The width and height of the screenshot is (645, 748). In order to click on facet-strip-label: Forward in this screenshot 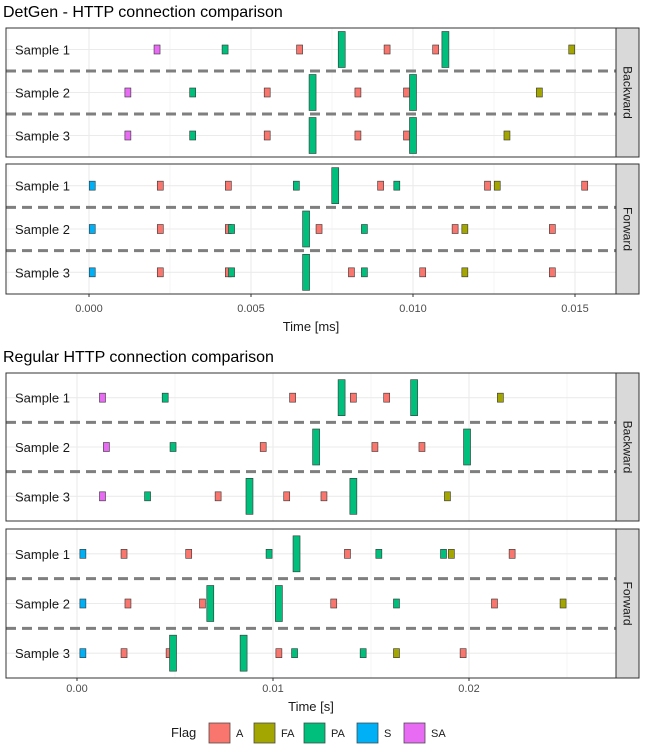, I will do `click(628, 603)`.